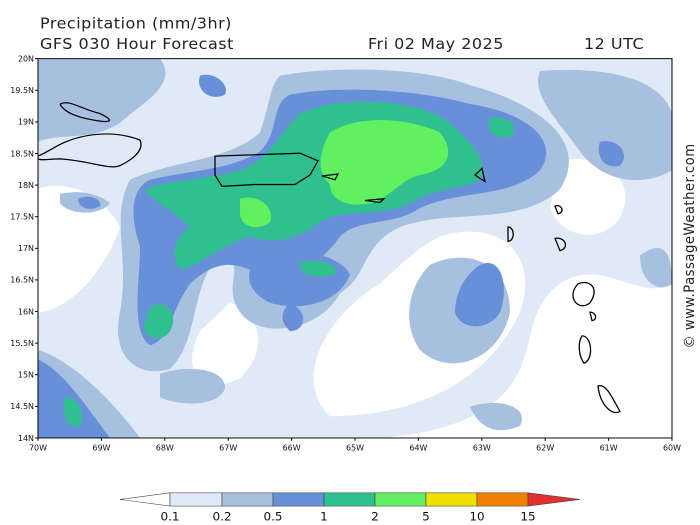 The height and width of the screenshot is (525, 700). Describe the element at coordinates (426, 517) in the screenshot. I see `legend-label: 5` at that location.